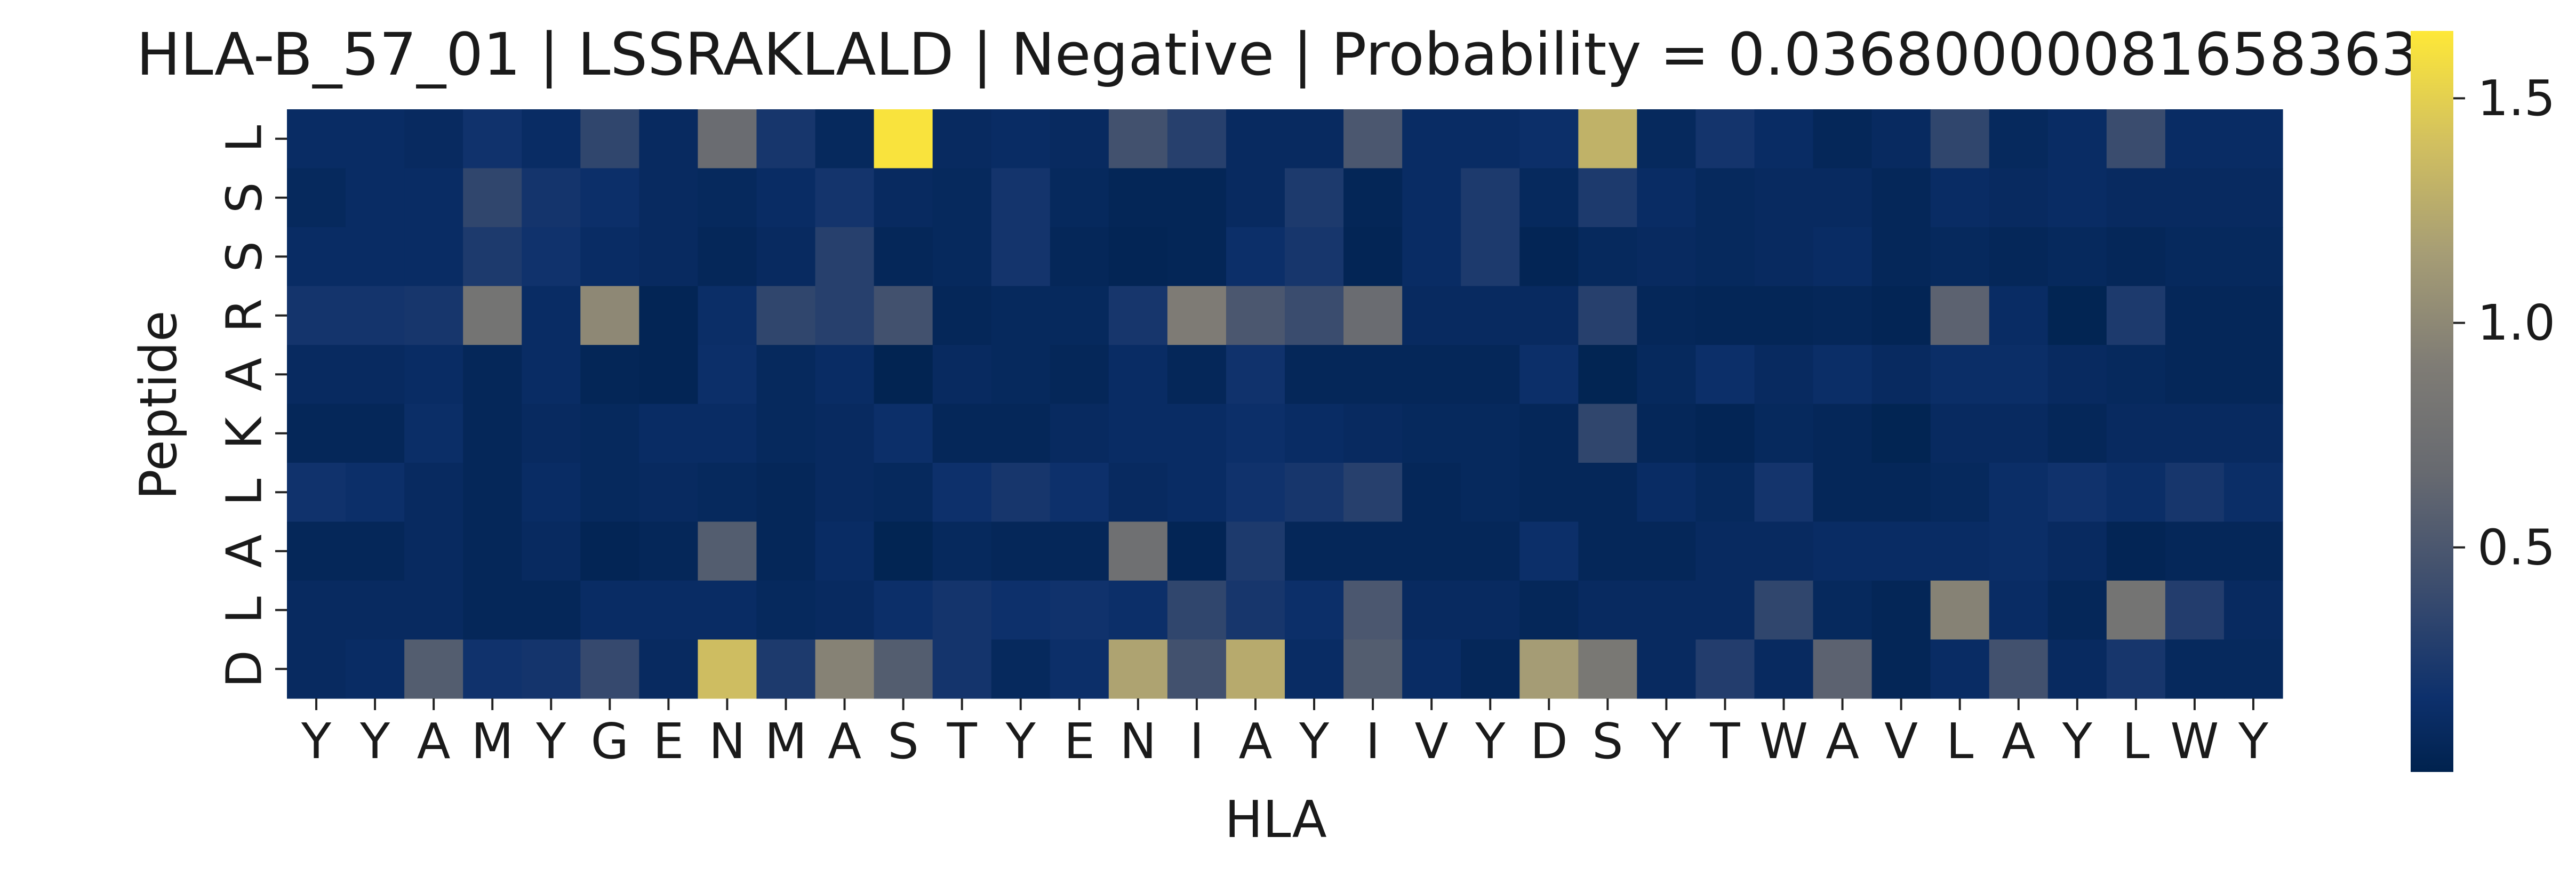  I want to click on x-tick-label: L, so click(2135, 742).